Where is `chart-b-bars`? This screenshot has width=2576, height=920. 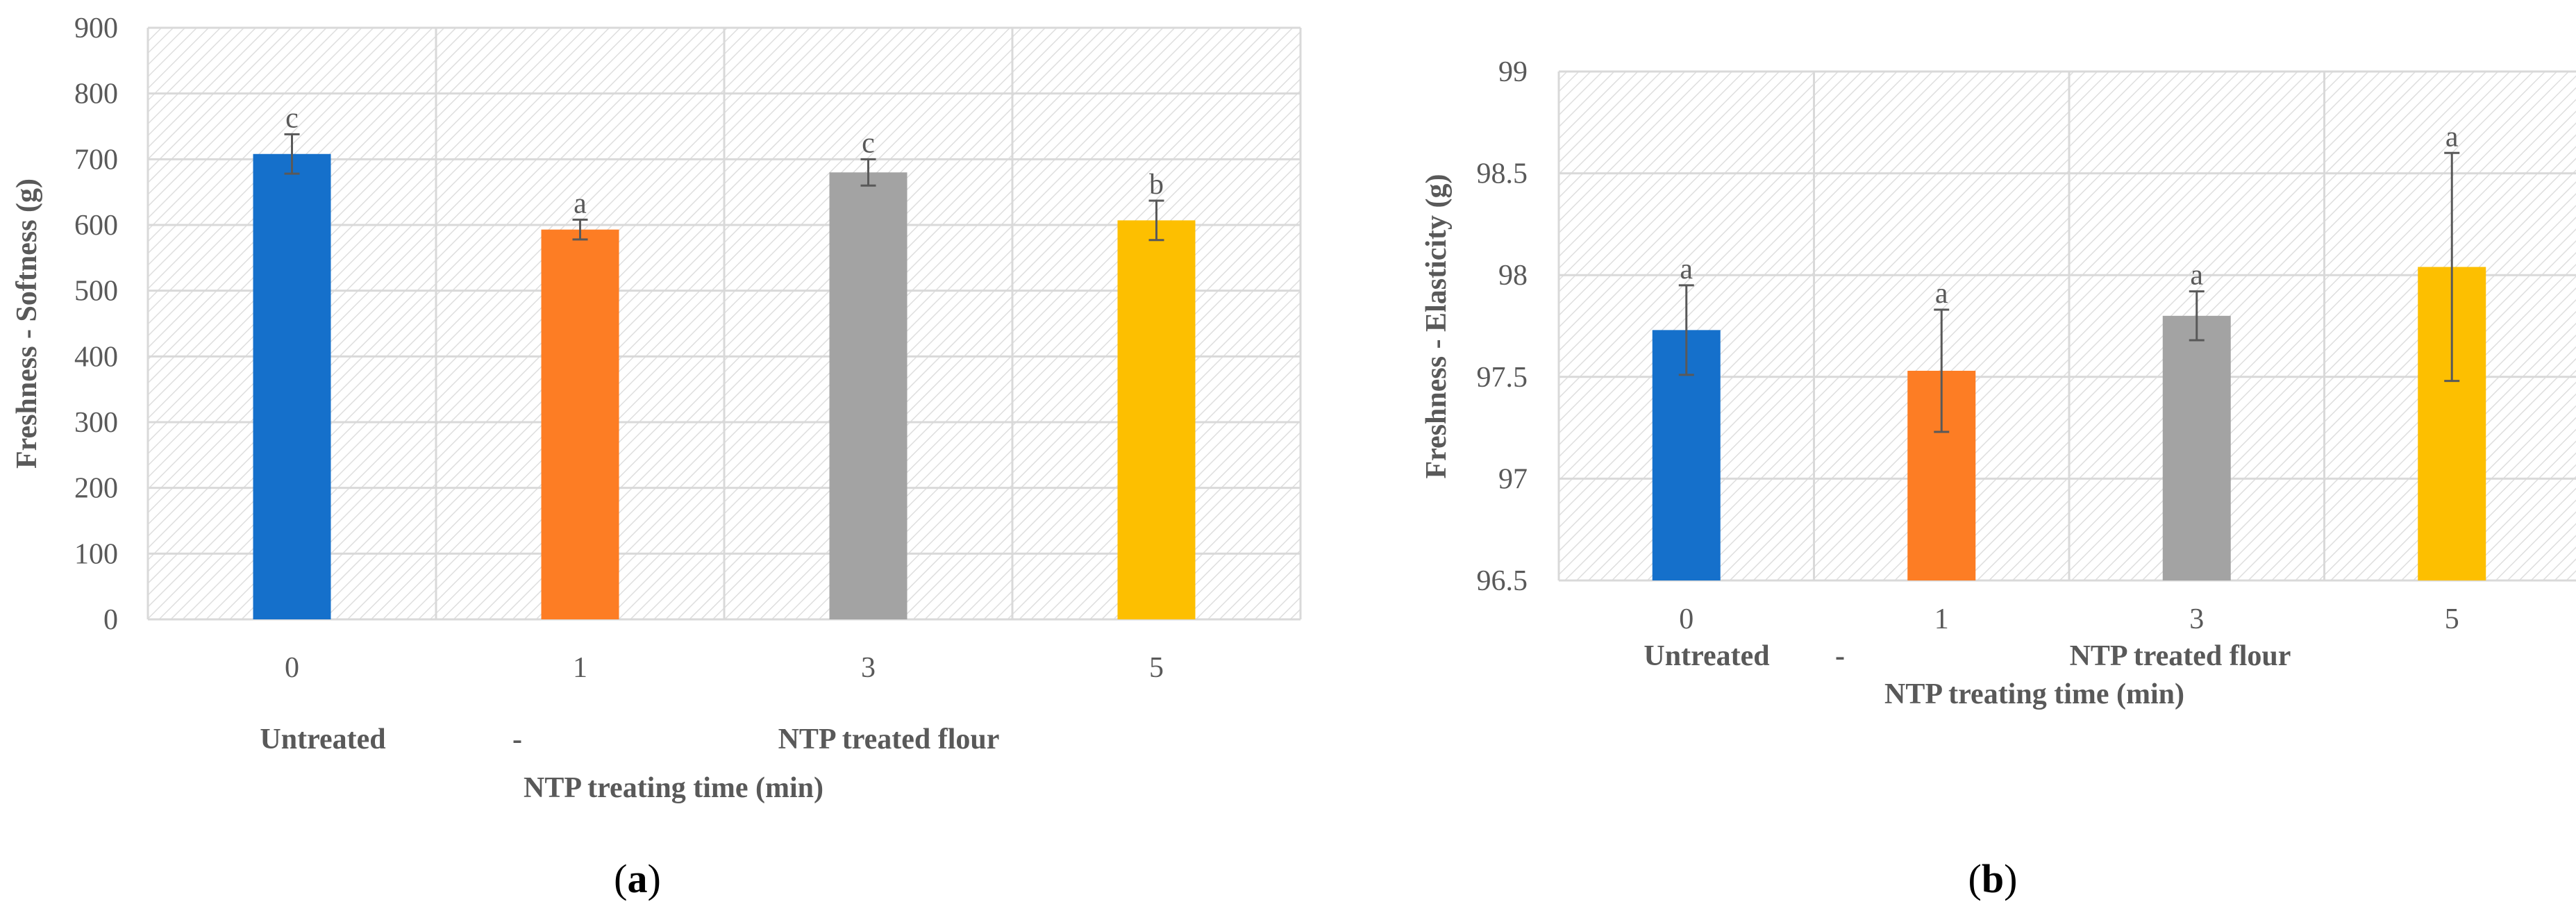
chart-b-bars is located at coordinates (2069, 423).